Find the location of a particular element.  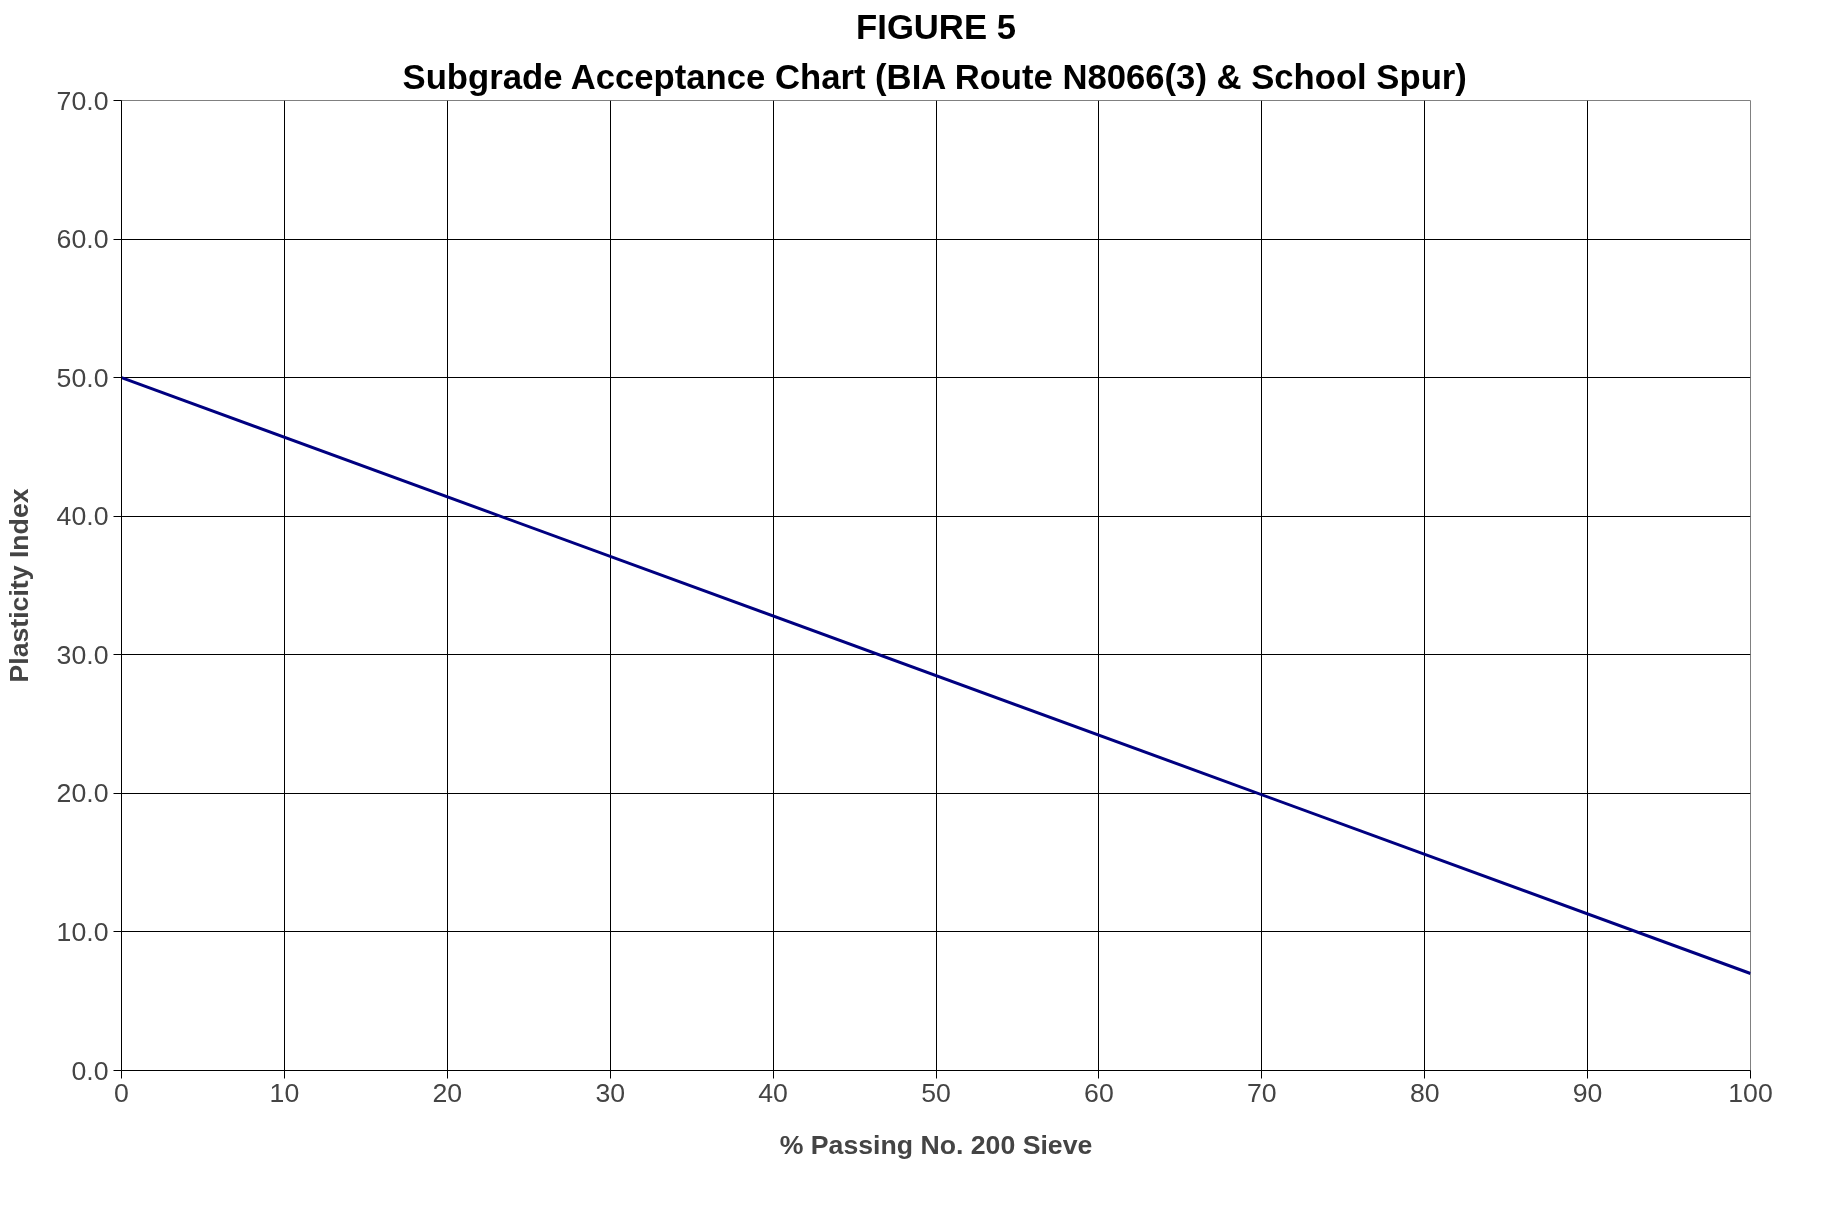

y-tick-label: 30.0 is located at coordinates (82, 654).